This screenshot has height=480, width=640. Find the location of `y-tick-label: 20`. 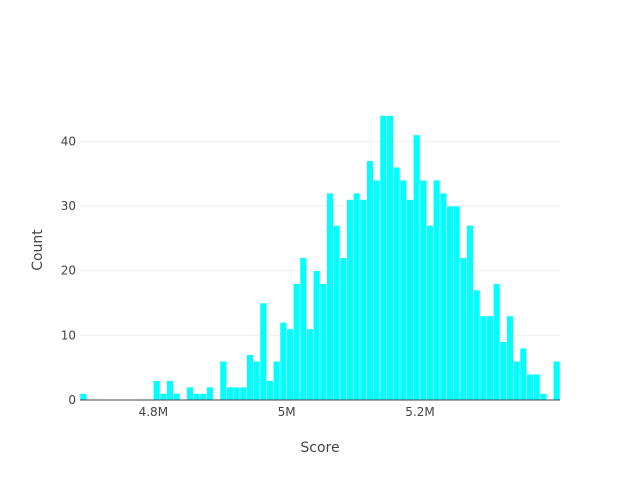

y-tick-label: 20 is located at coordinates (68, 271).